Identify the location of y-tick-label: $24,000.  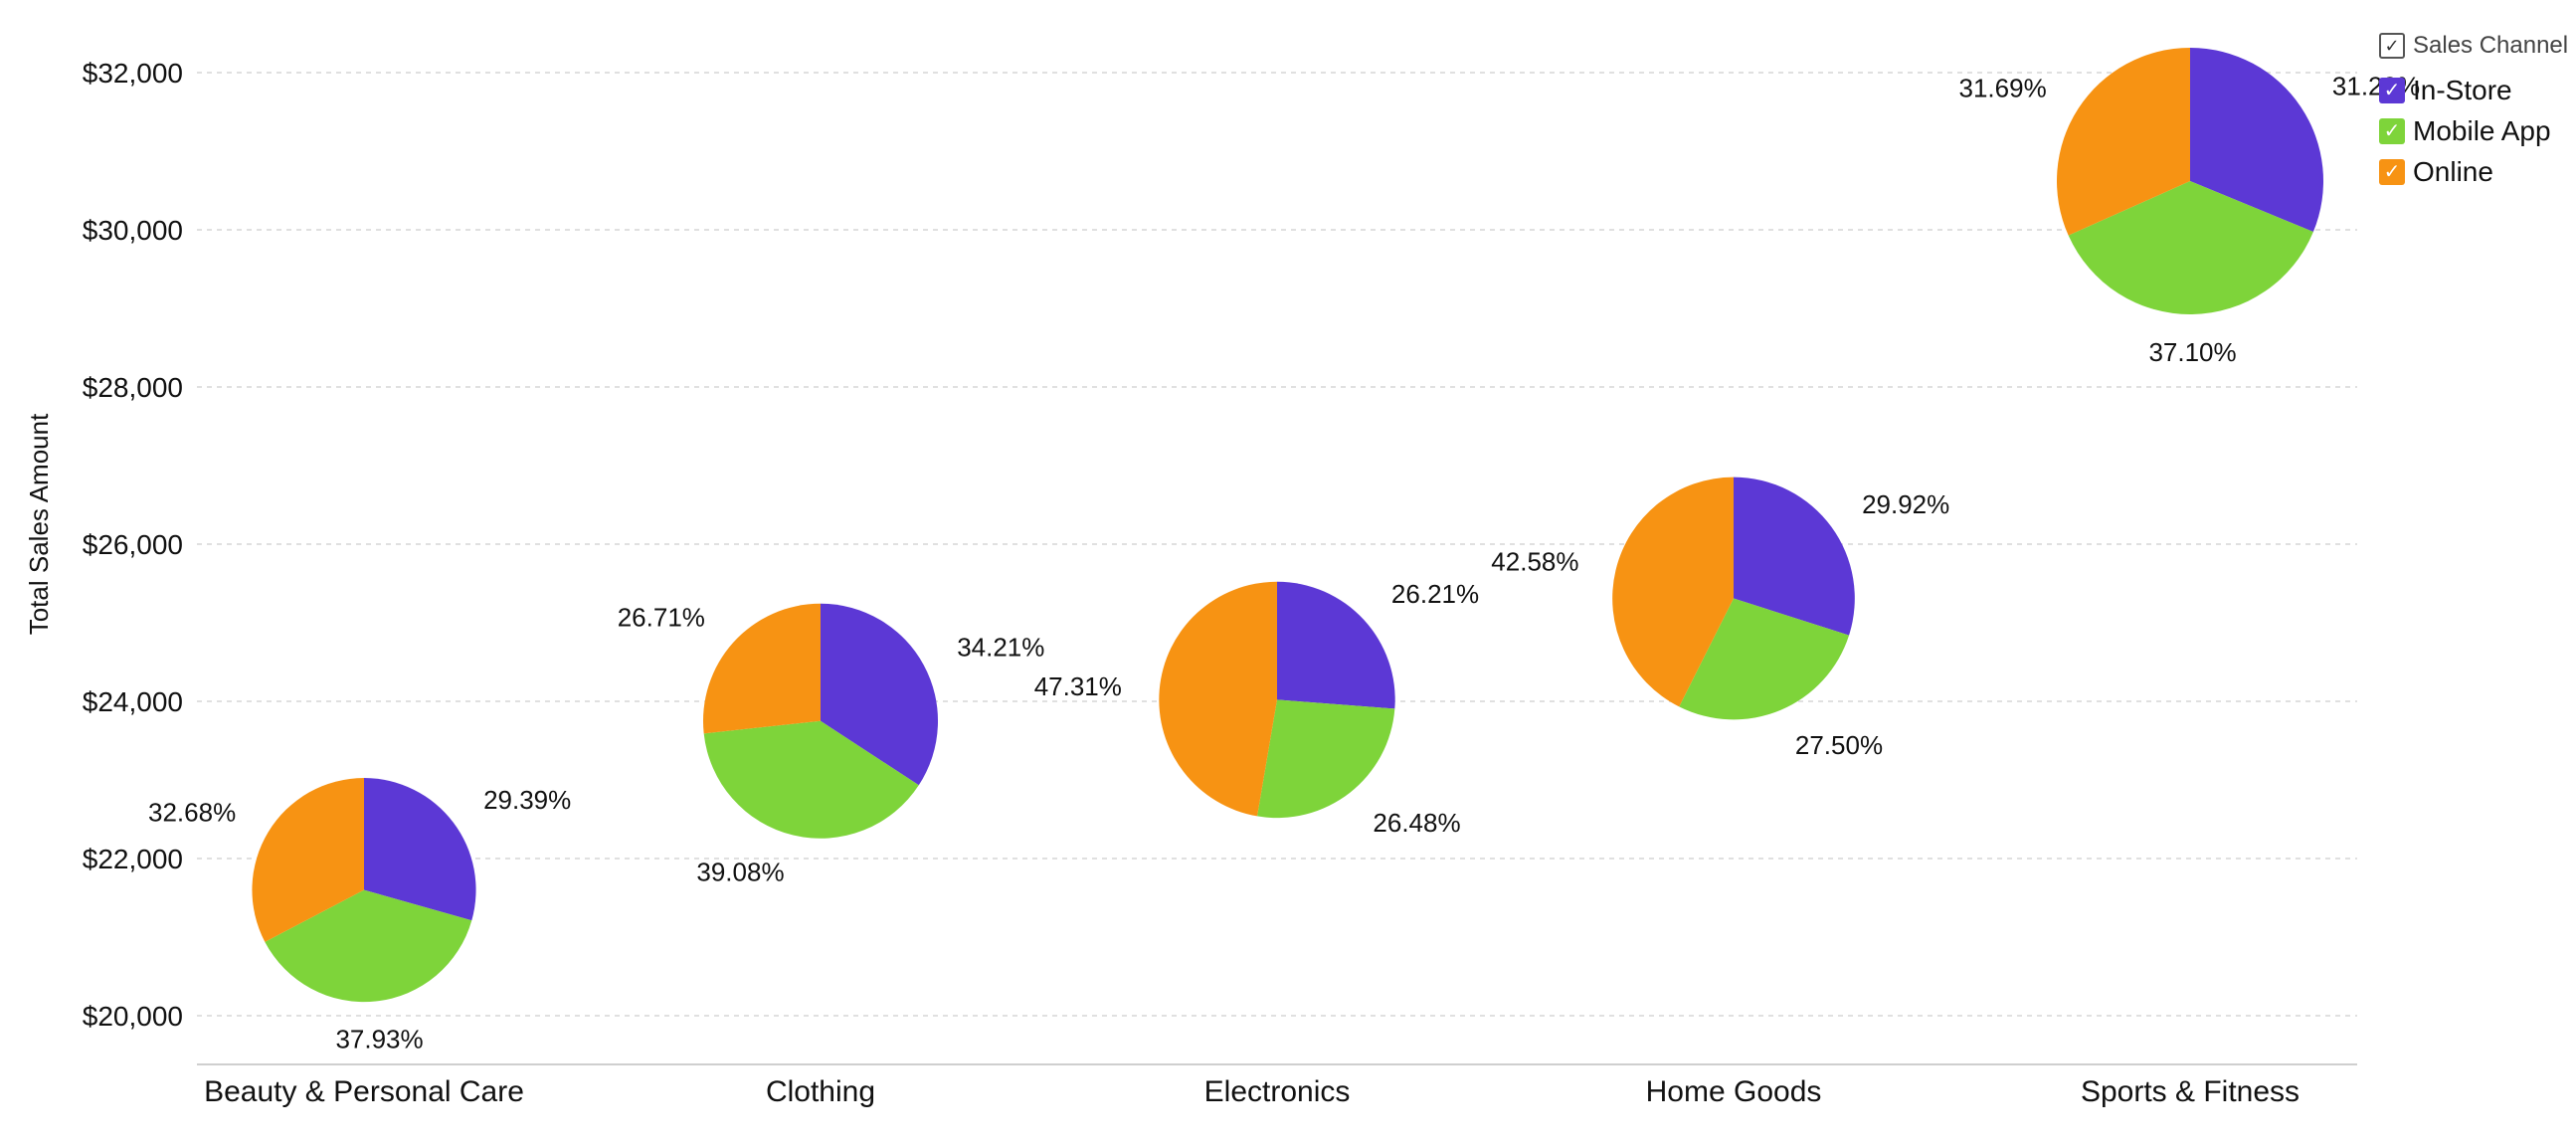
(133, 702).